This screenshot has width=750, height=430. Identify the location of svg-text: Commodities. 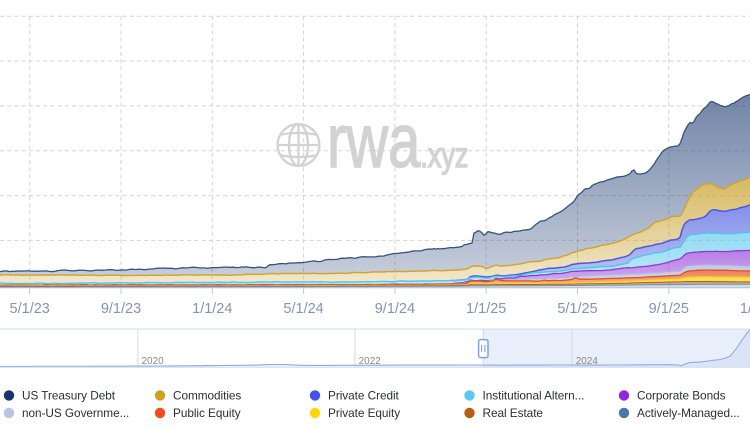
(207, 396).